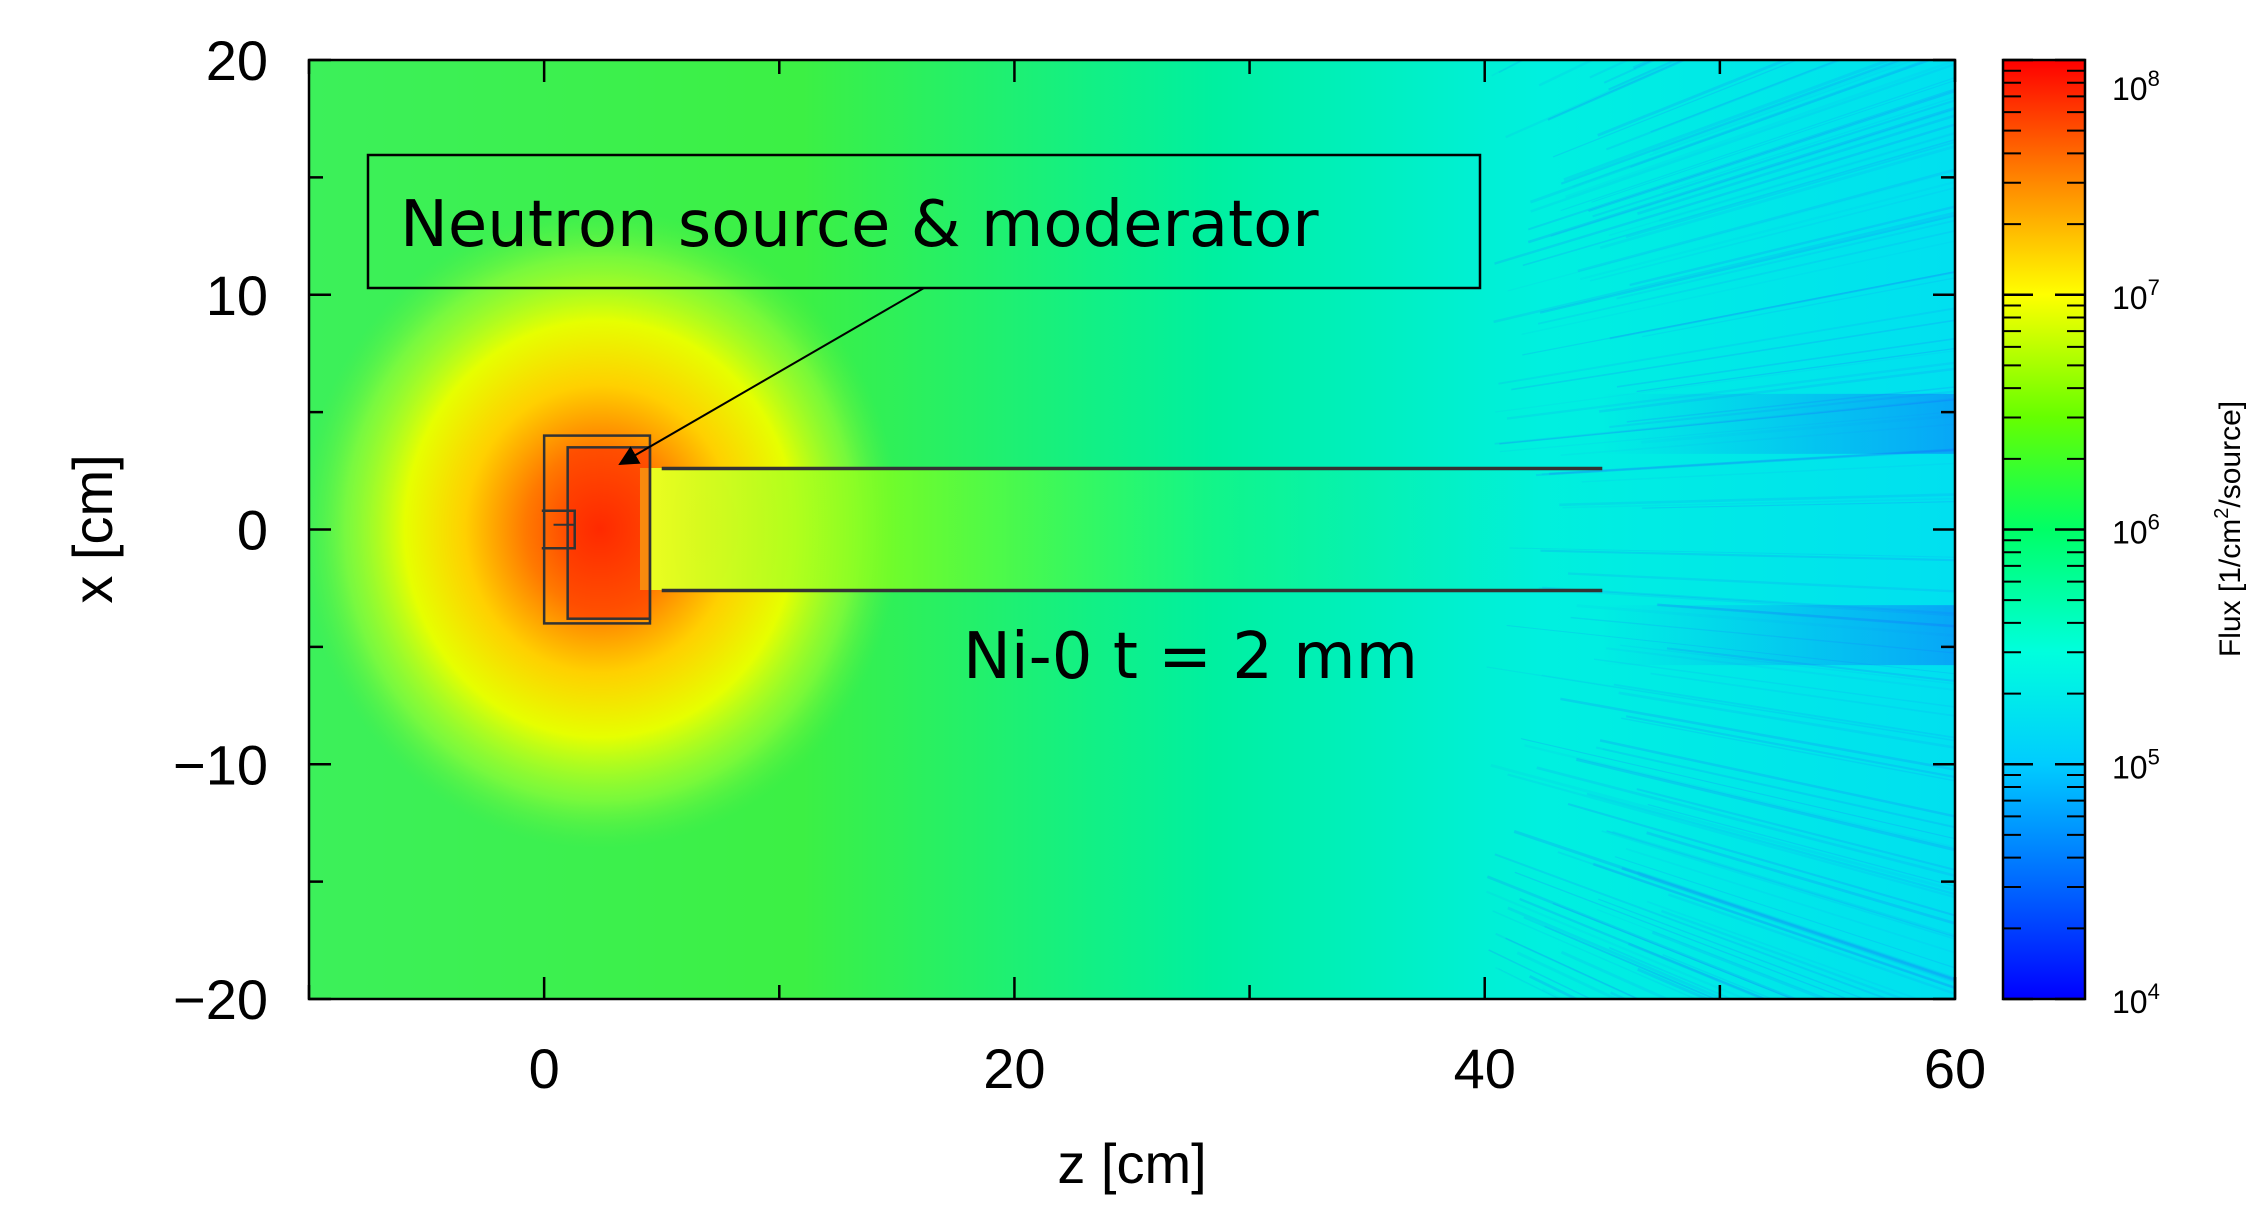 The image size is (2258, 1227). What do you see at coordinates (237, 295) in the screenshot?
I see `y-tick-label: 10` at bounding box center [237, 295].